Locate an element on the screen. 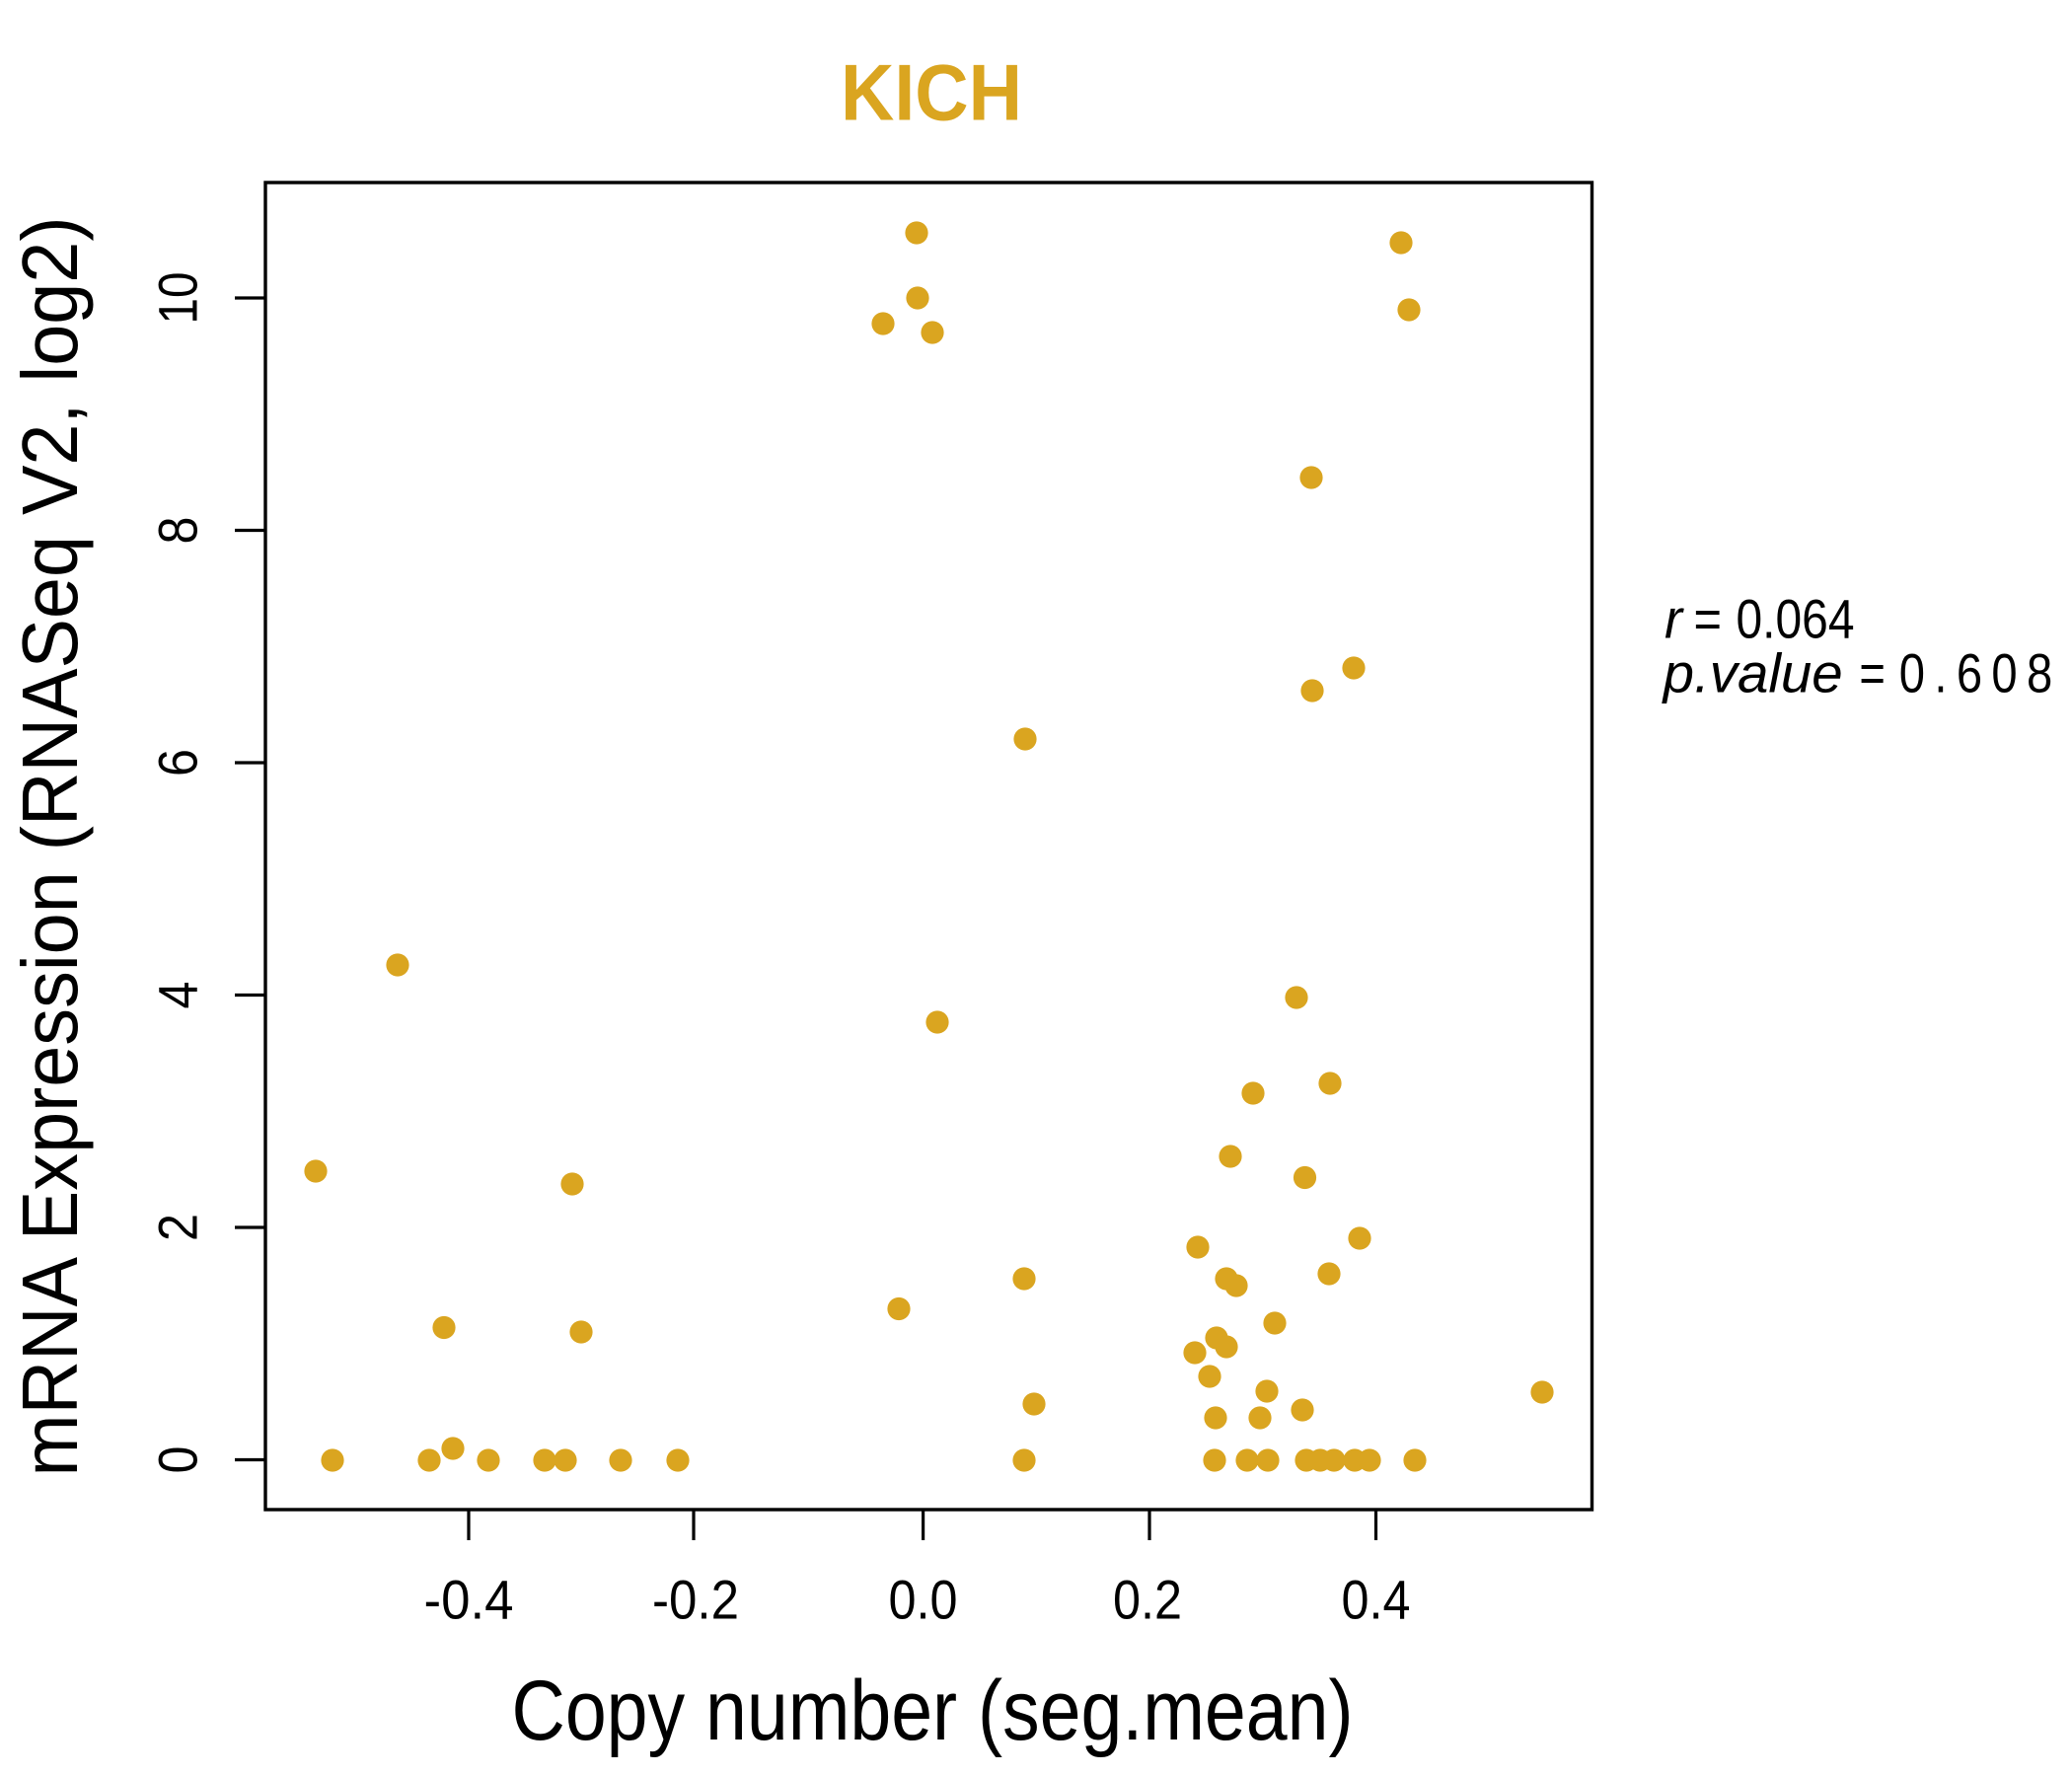  svg-text: p.value is located at coordinates (1753, 673).